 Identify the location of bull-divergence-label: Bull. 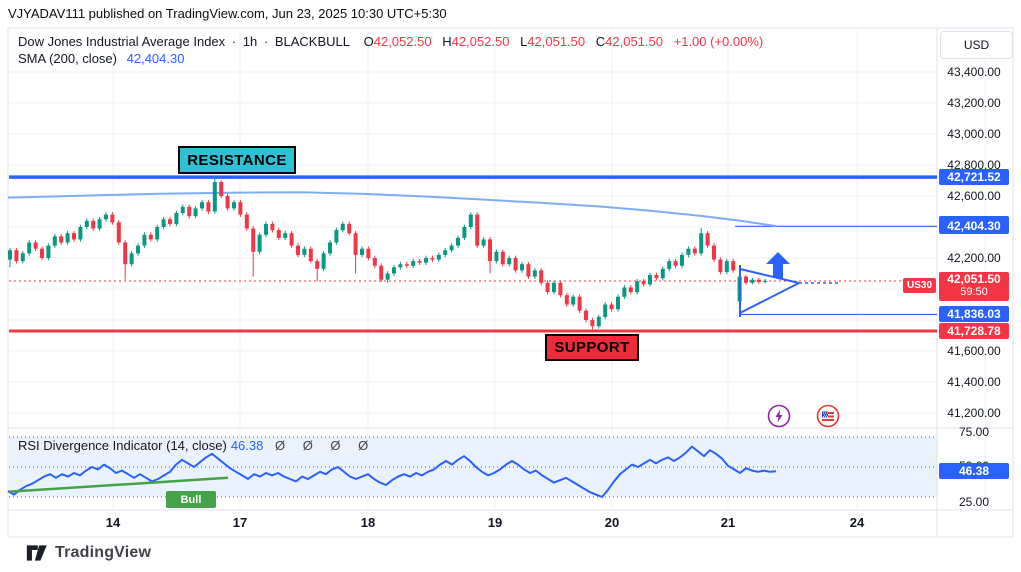
(191, 499).